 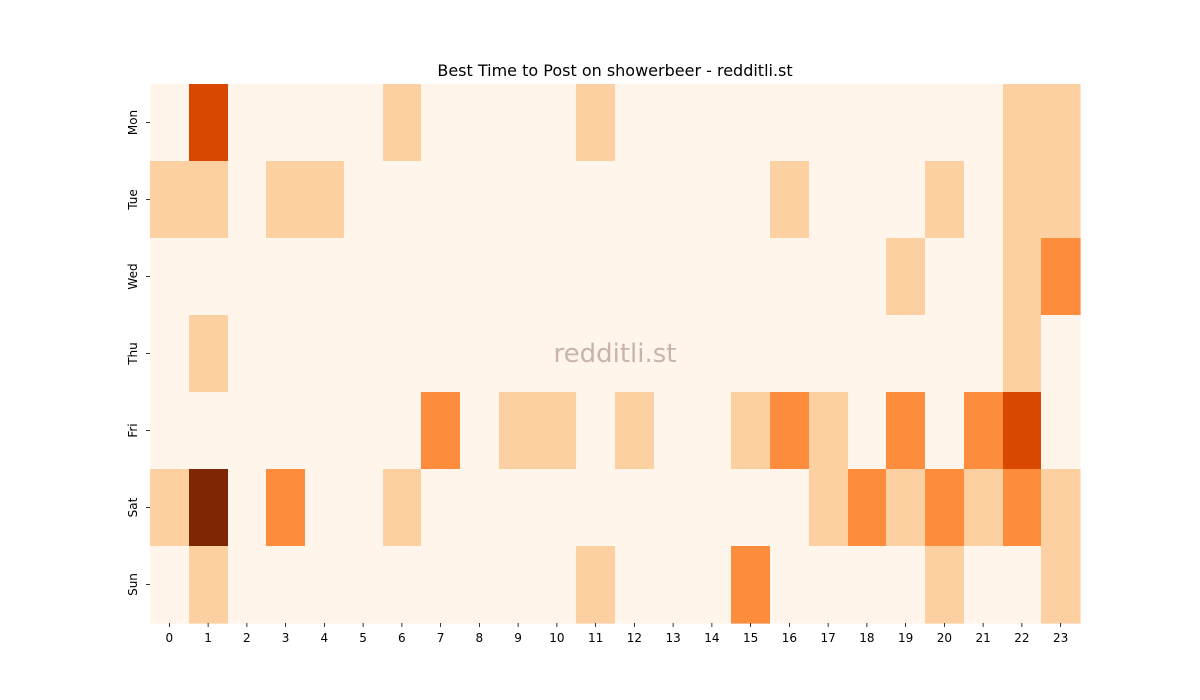 What do you see at coordinates (325, 638) in the screenshot?
I see `x-tick-label: 4` at bounding box center [325, 638].